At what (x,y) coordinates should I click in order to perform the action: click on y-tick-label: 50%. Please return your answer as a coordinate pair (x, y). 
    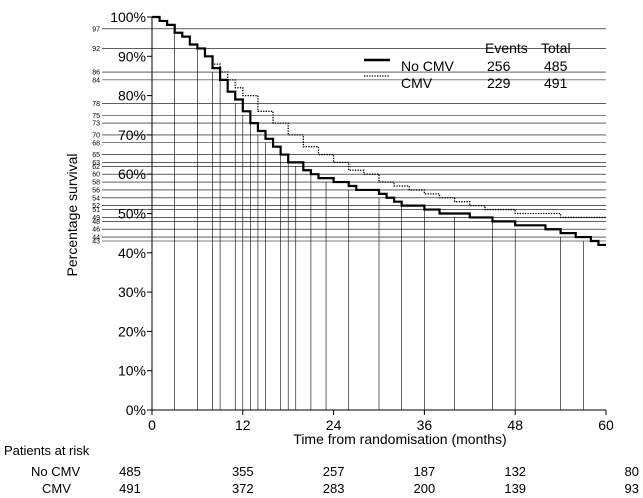
    Looking at the image, I should click on (132, 214).